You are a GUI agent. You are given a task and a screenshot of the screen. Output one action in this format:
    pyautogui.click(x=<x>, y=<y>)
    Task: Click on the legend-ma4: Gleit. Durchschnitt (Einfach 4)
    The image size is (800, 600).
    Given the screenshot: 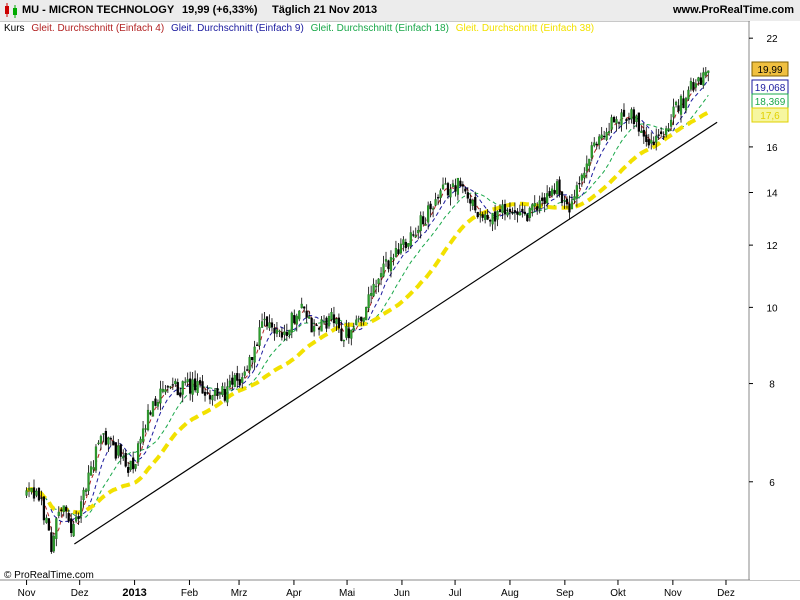 What is the action you would take?
    pyautogui.click(x=98, y=28)
    